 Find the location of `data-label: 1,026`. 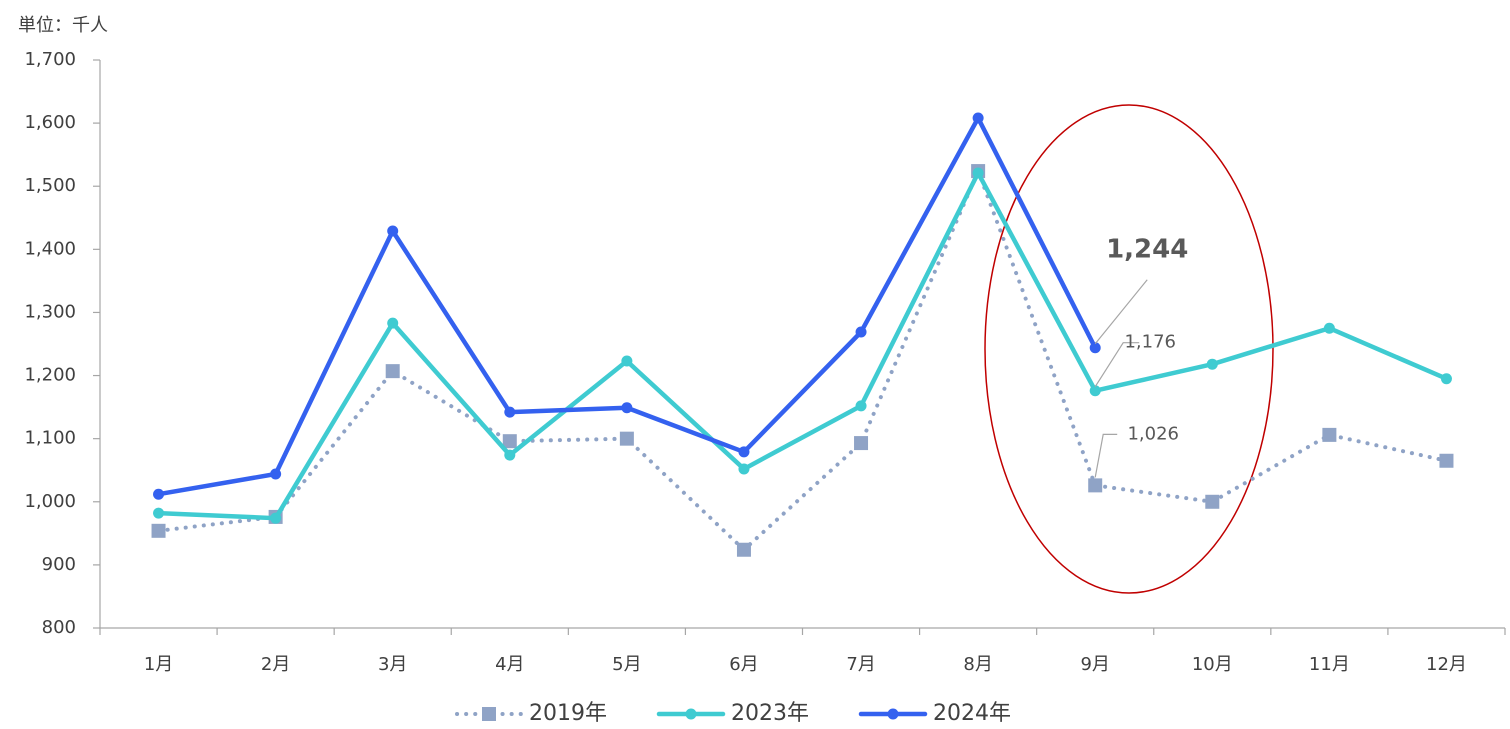

data-label: 1,026 is located at coordinates (1153, 433).